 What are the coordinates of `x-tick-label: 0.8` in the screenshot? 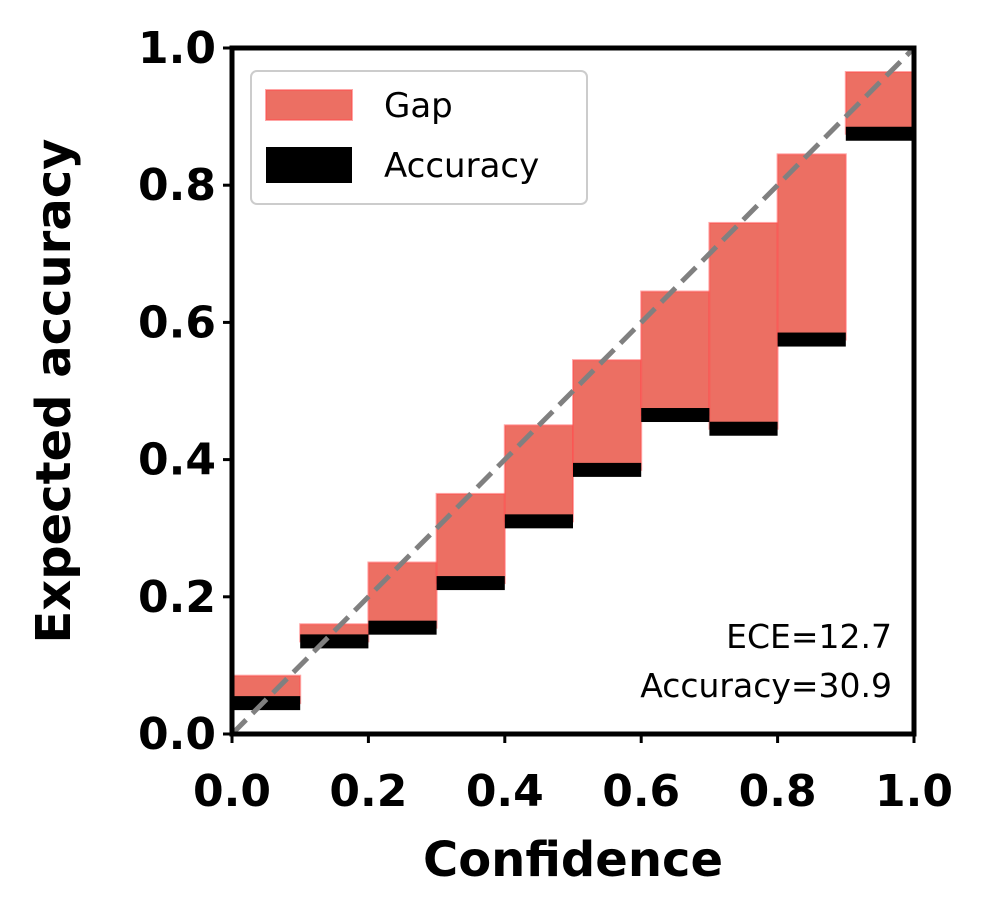 It's located at (778, 791).